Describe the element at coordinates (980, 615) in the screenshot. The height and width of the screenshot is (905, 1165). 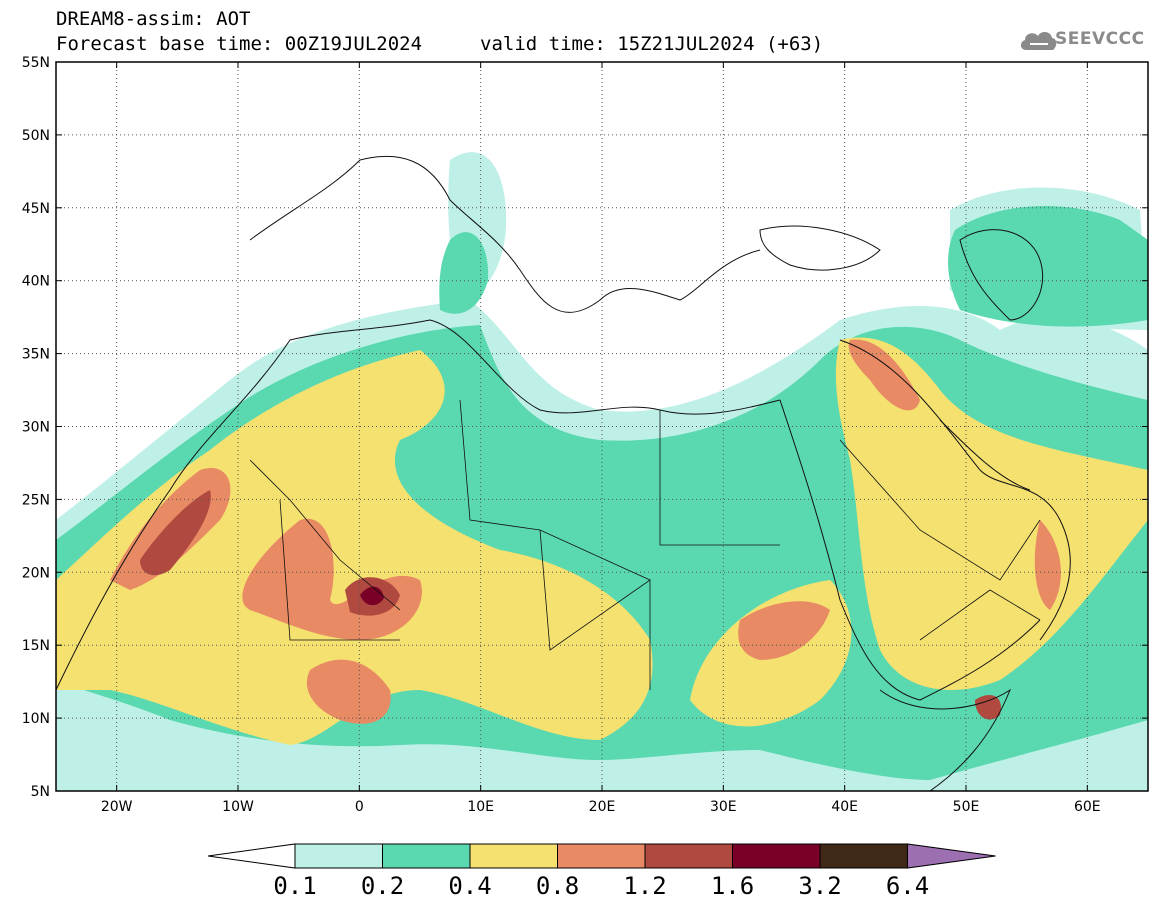
I see `border-yemen` at that location.